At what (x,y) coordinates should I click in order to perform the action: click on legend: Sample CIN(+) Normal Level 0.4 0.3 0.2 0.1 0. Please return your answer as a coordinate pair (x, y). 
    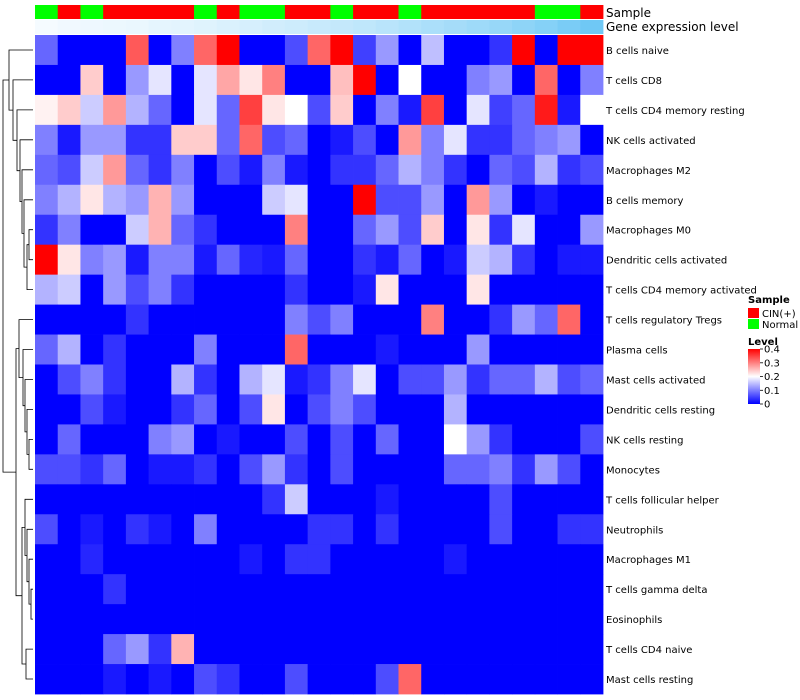
    Looking at the image, I should click on (773, 353).